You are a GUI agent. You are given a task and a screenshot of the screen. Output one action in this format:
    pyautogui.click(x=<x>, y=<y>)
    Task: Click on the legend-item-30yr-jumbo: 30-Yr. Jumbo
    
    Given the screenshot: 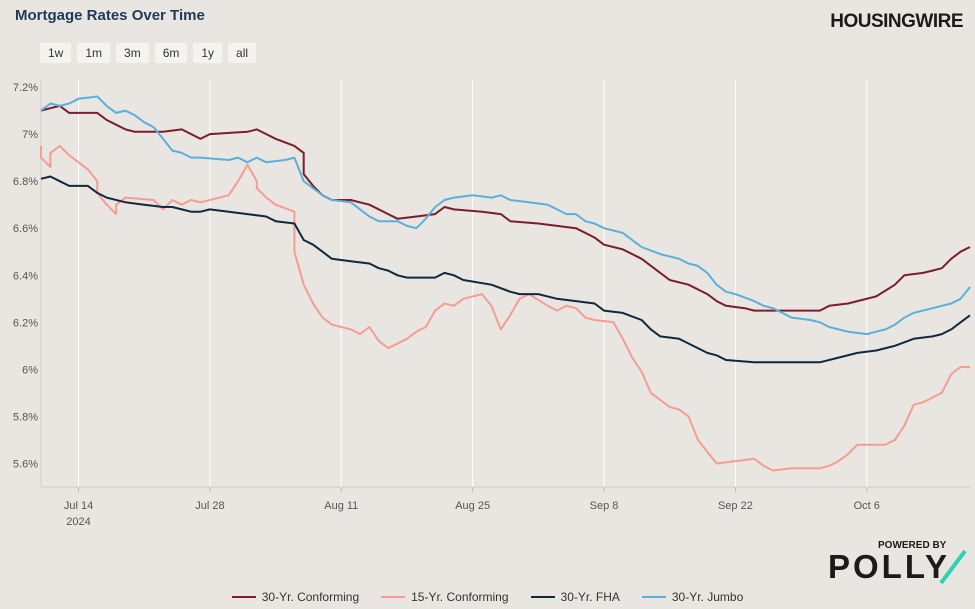 What is the action you would take?
    pyautogui.click(x=692, y=597)
    